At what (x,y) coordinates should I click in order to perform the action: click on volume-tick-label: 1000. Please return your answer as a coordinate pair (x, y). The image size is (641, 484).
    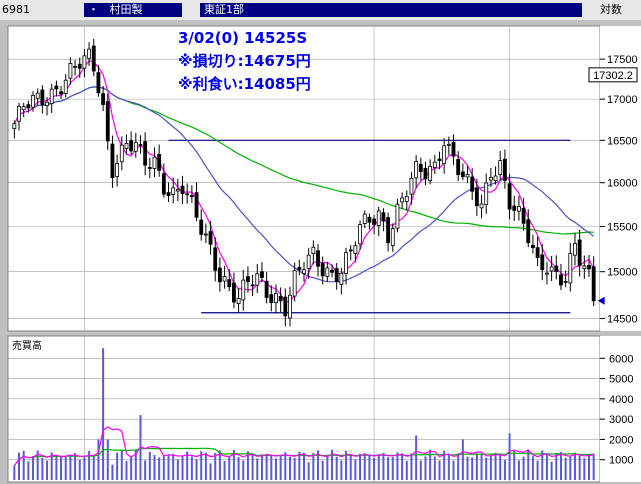
    Looking at the image, I should click on (621, 461).